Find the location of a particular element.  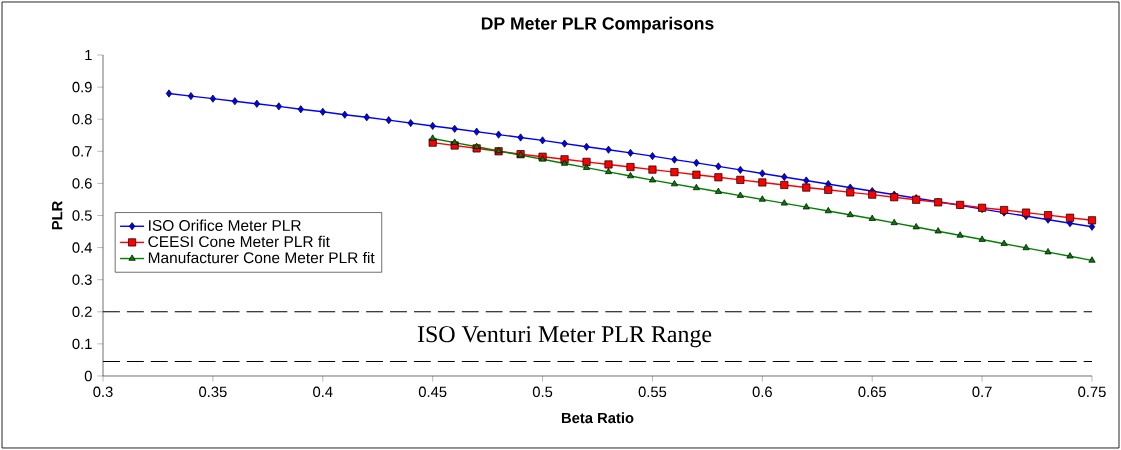

legend-label: Manufacturer Cone Meter PLR fit is located at coordinates (261, 257).